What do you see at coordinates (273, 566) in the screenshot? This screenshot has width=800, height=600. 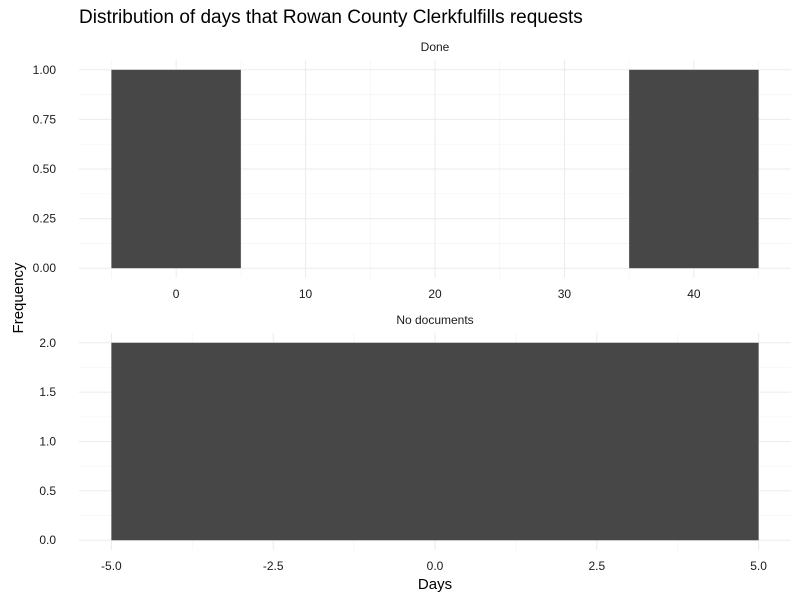 I see `x-tick-label: -2.5` at bounding box center [273, 566].